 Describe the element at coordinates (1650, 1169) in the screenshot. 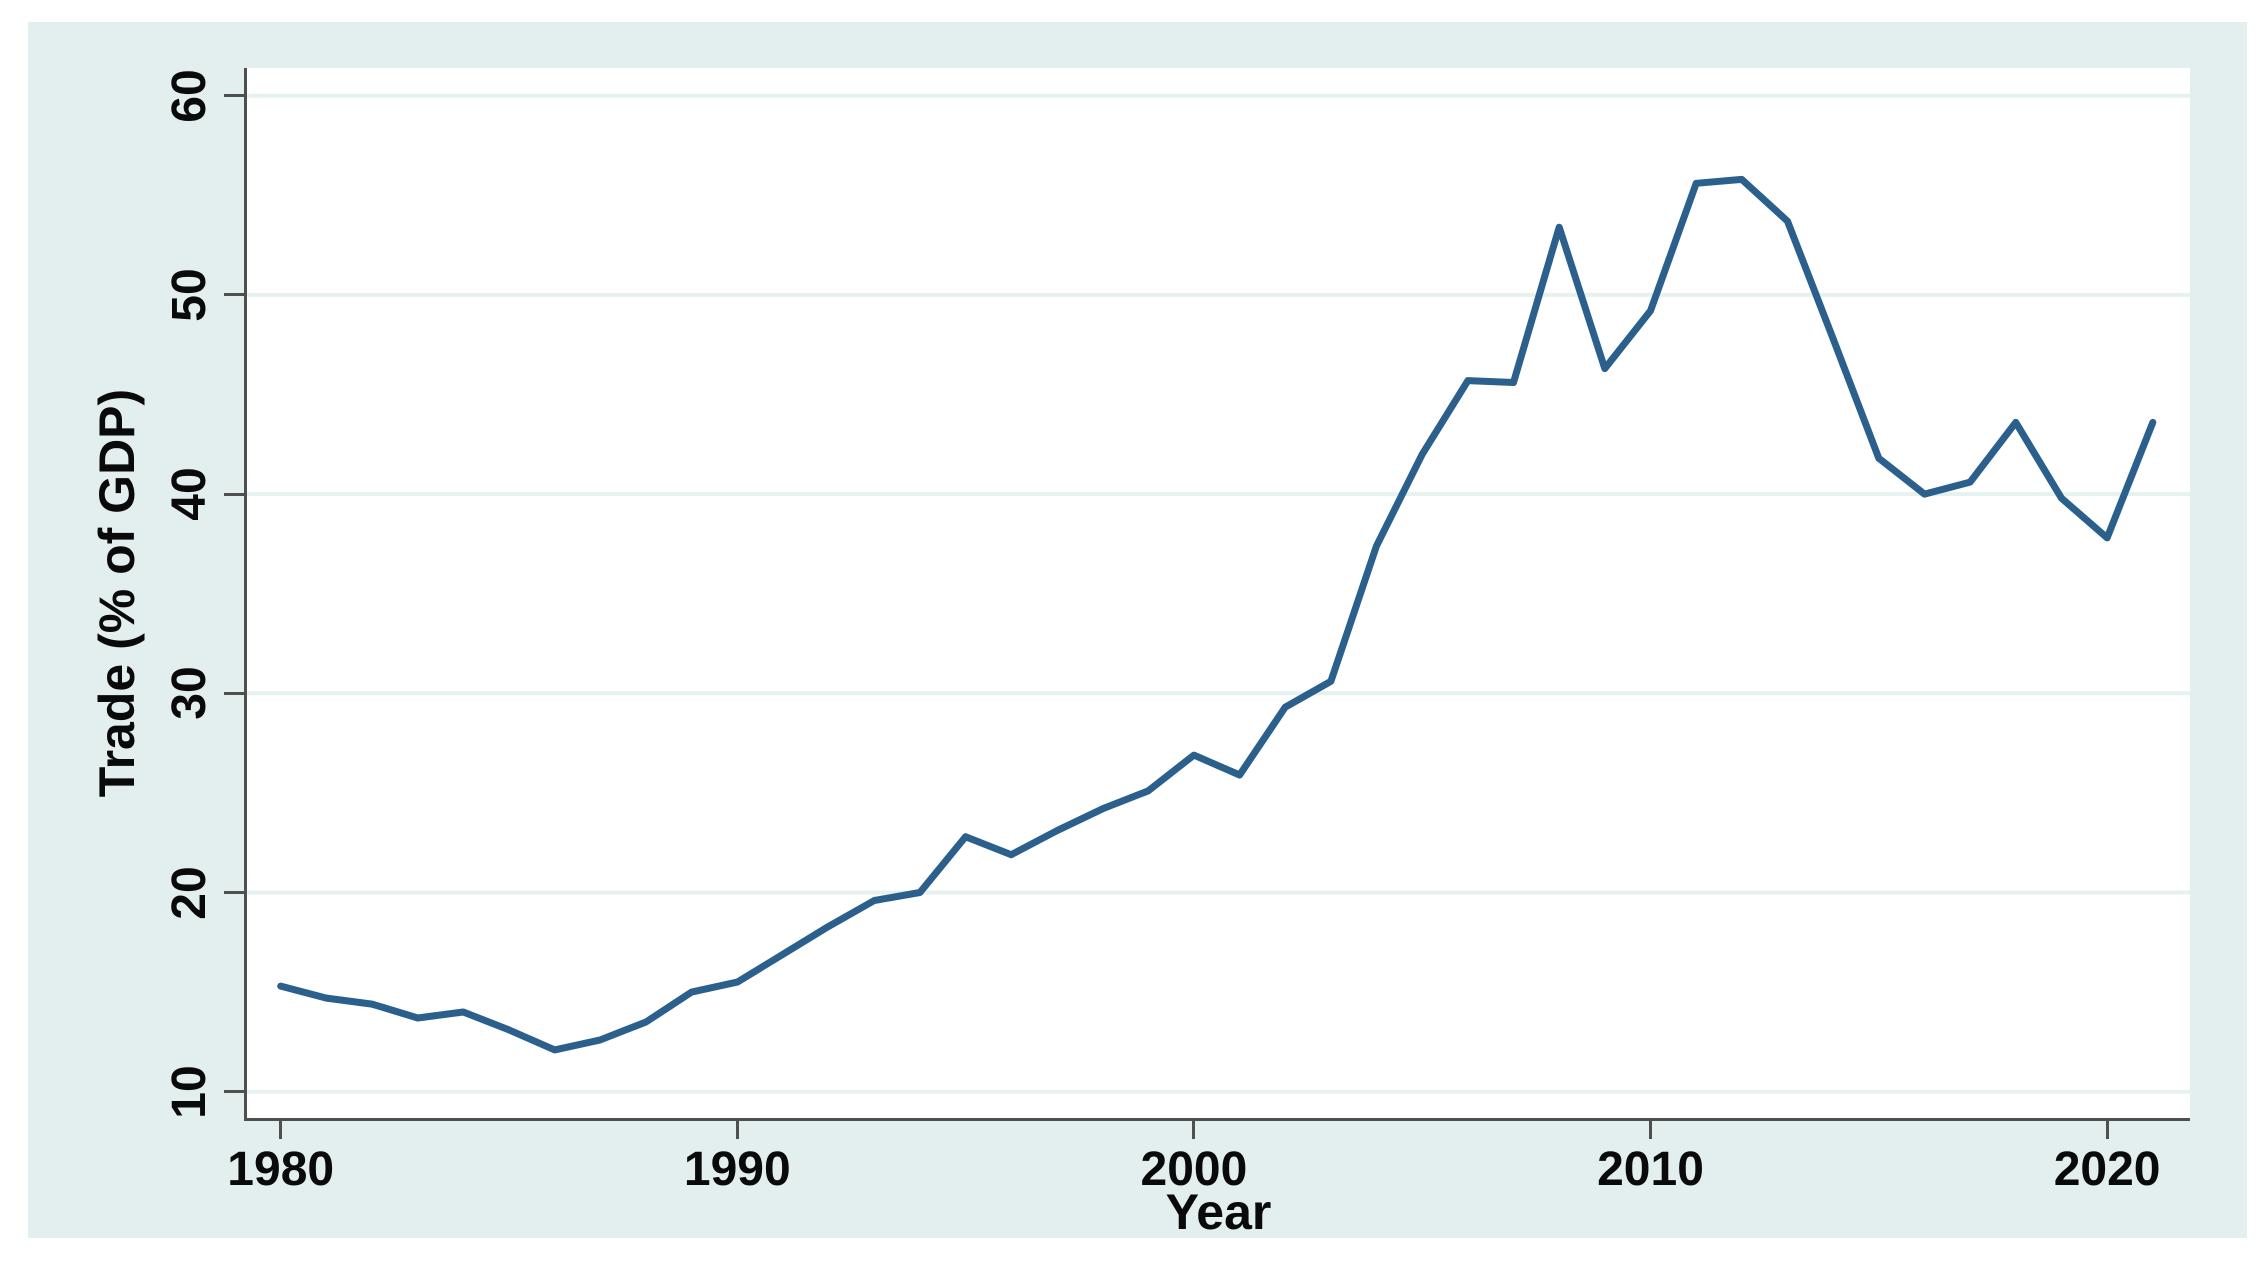

I see `x-tick-label-2010: 2010` at that location.